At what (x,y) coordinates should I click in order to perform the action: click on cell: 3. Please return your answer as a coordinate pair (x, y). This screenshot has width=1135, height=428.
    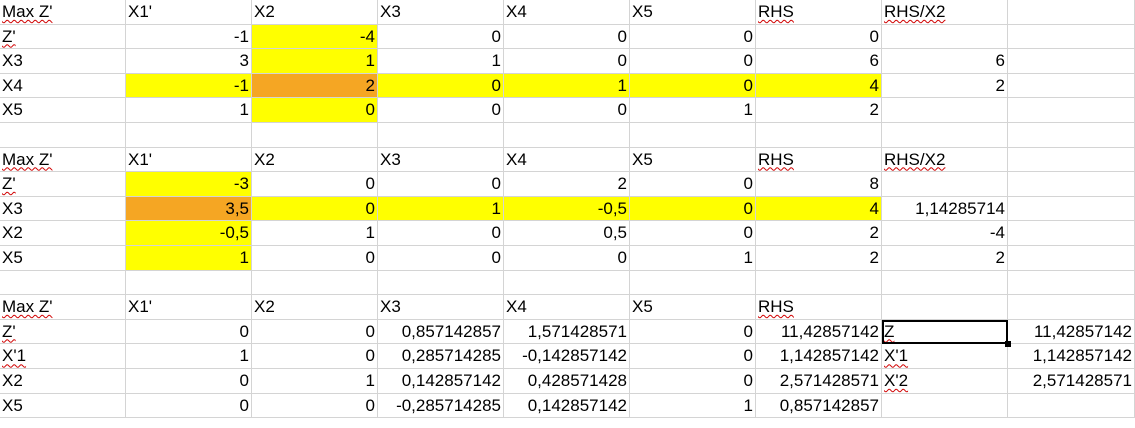
    Looking at the image, I should click on (189, 61).